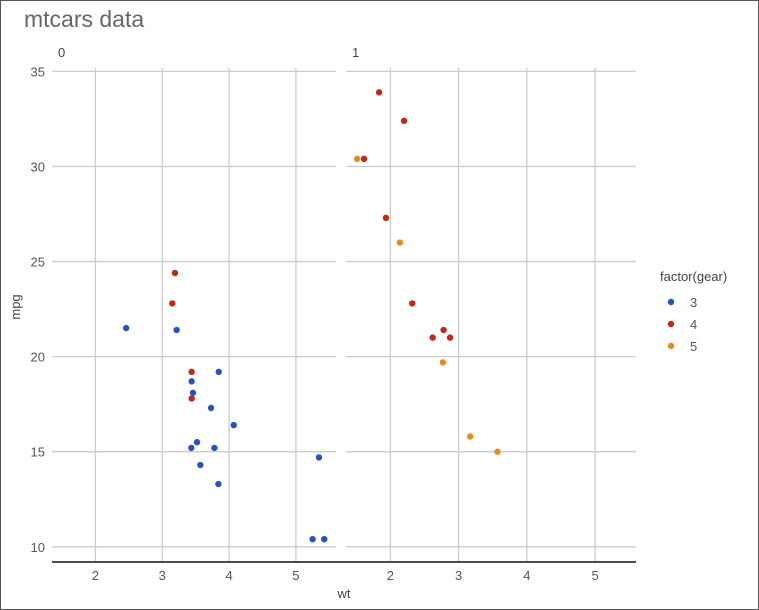  Describe the element at coordinates (61, 52) in the screenshot. I see `facet-strip-label: 0` at that location.